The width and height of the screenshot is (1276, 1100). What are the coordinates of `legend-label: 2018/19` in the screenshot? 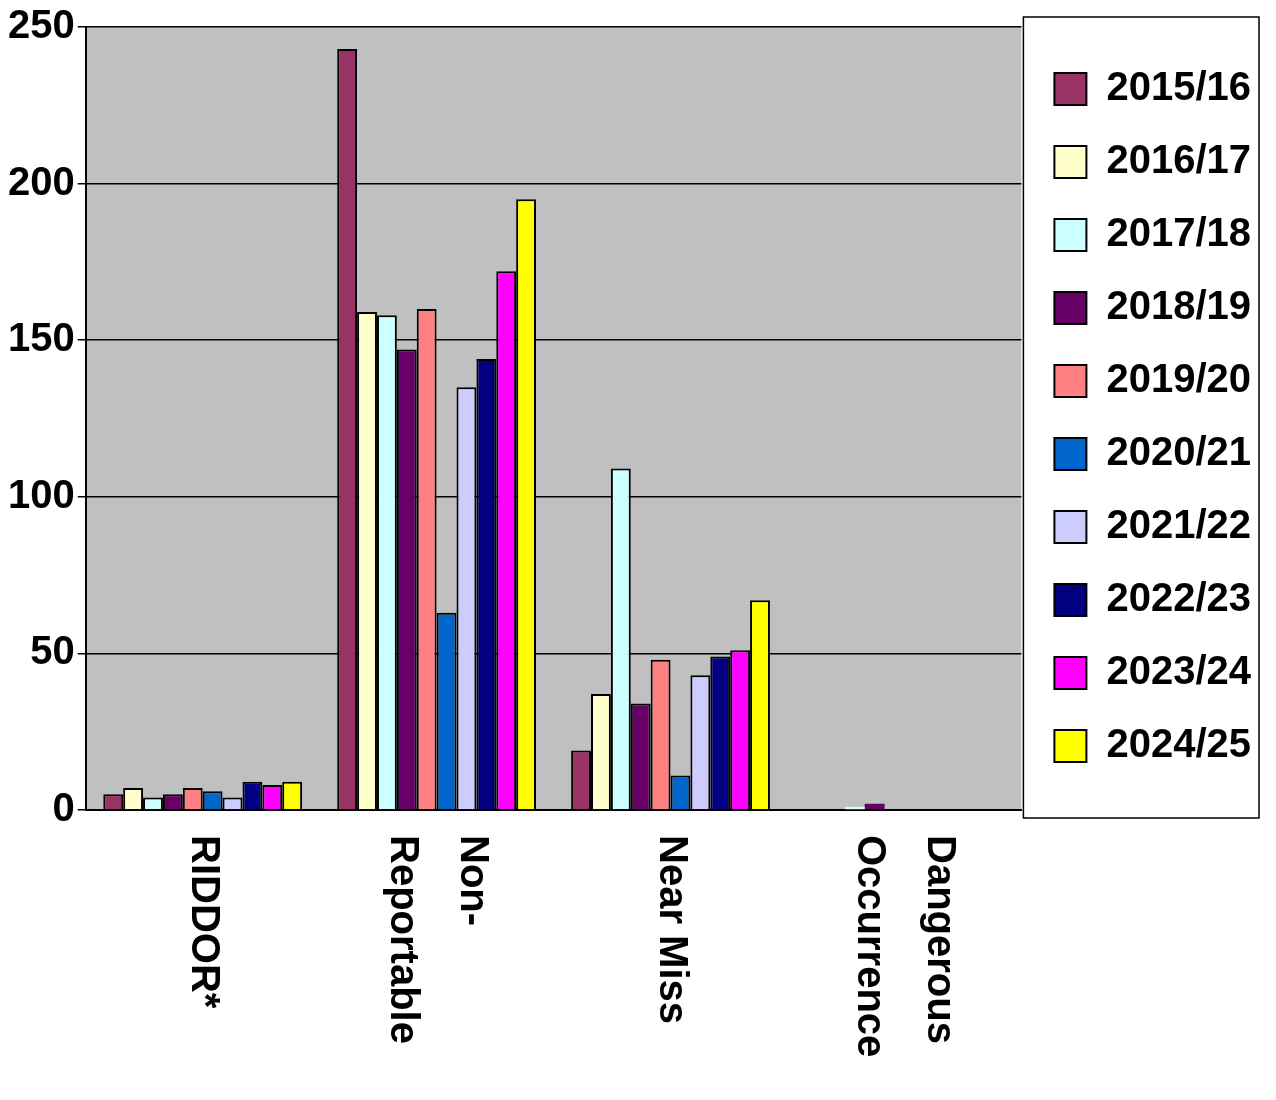 It's located at (1178, 305).